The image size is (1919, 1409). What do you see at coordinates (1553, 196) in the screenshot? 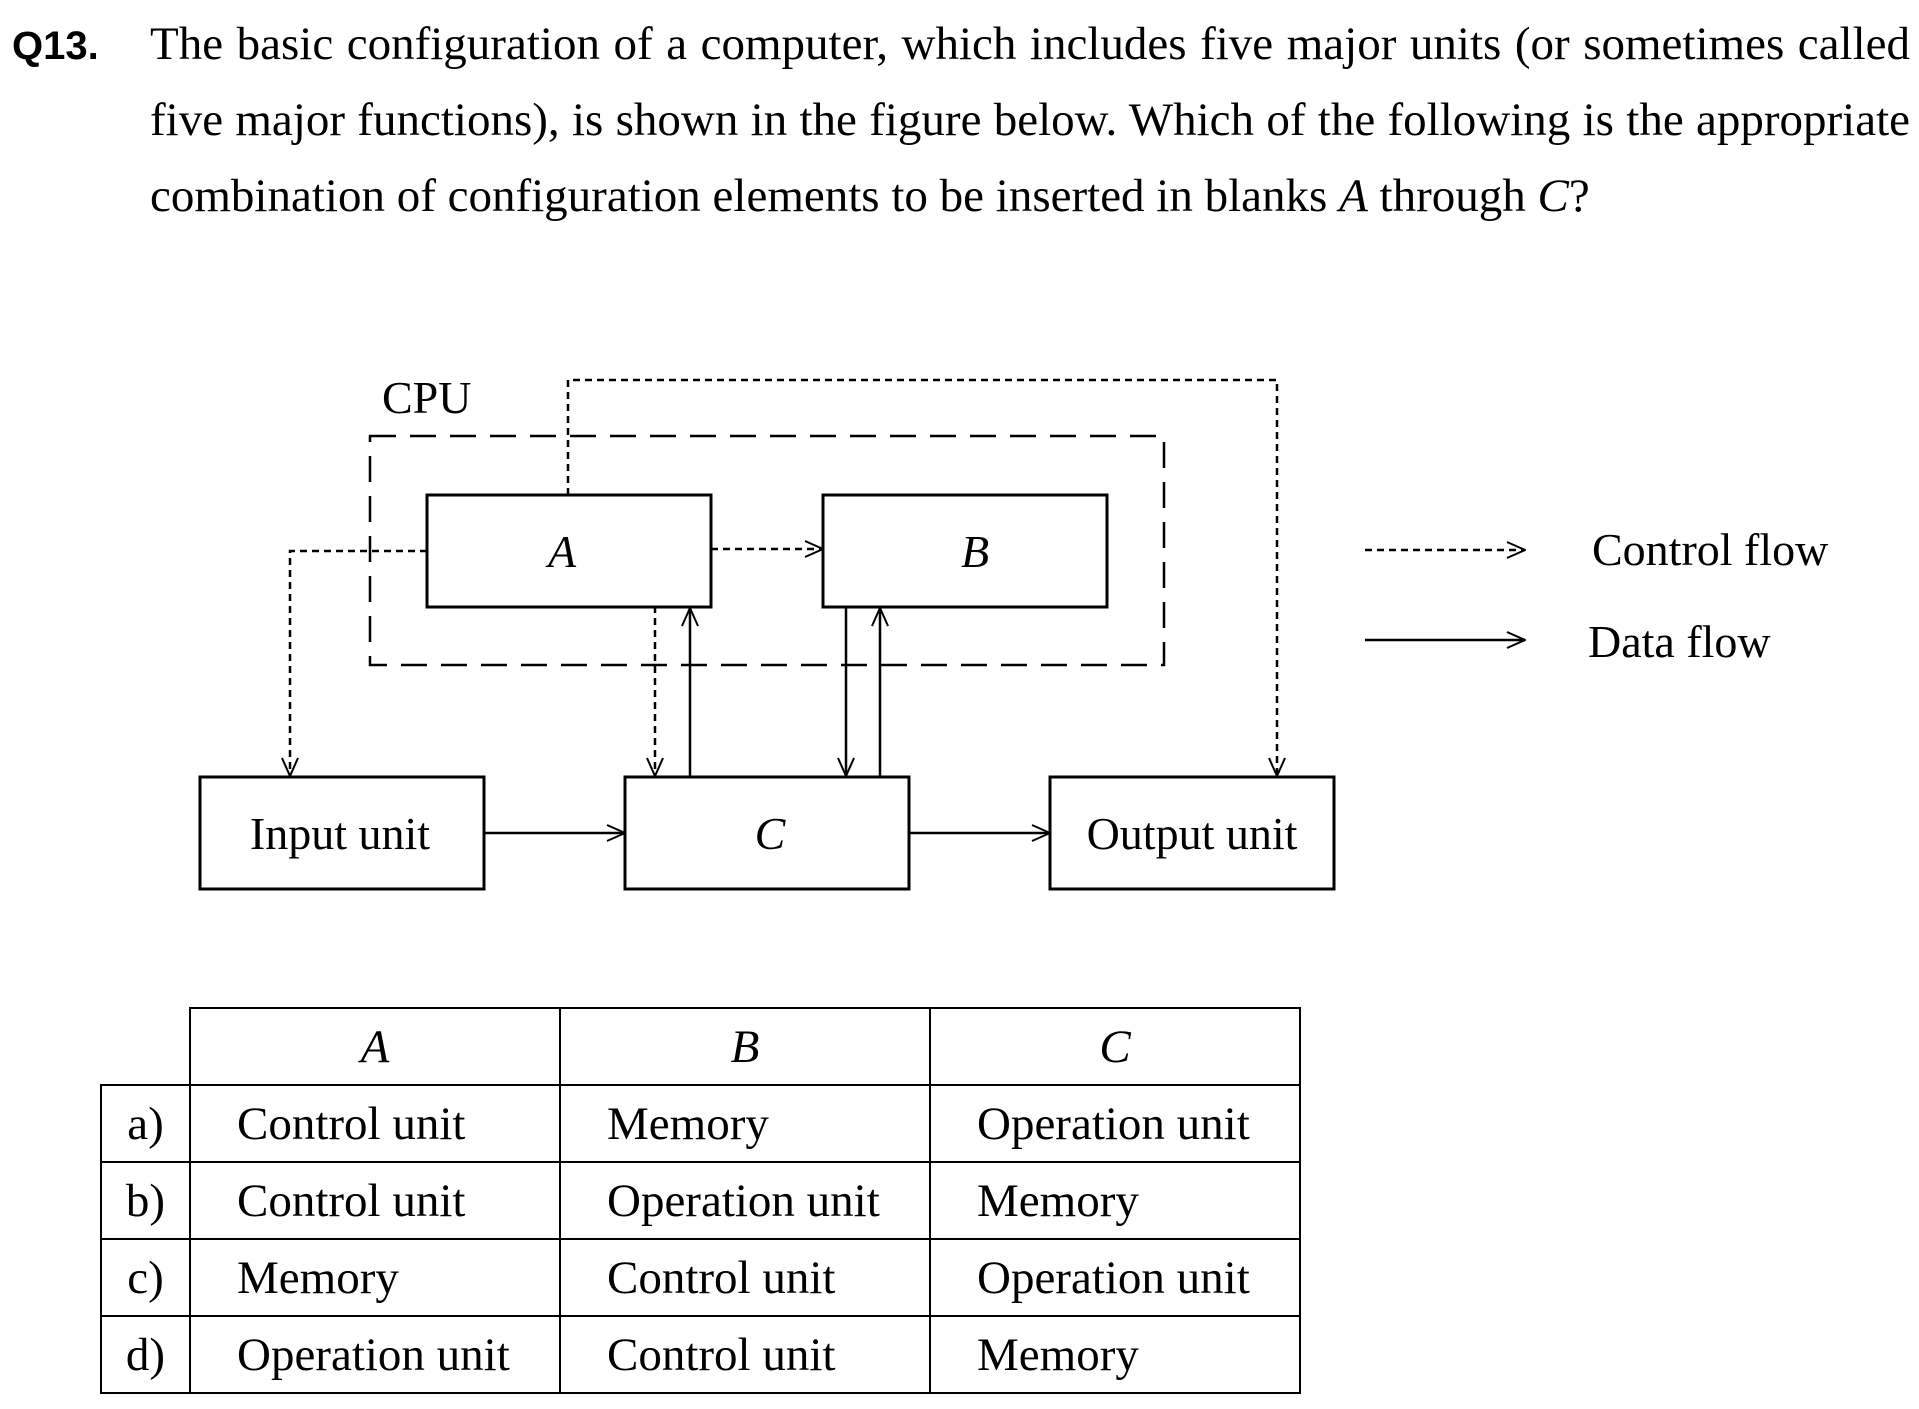
I see `question-var-c: C` at bounding box center [1553, 196].